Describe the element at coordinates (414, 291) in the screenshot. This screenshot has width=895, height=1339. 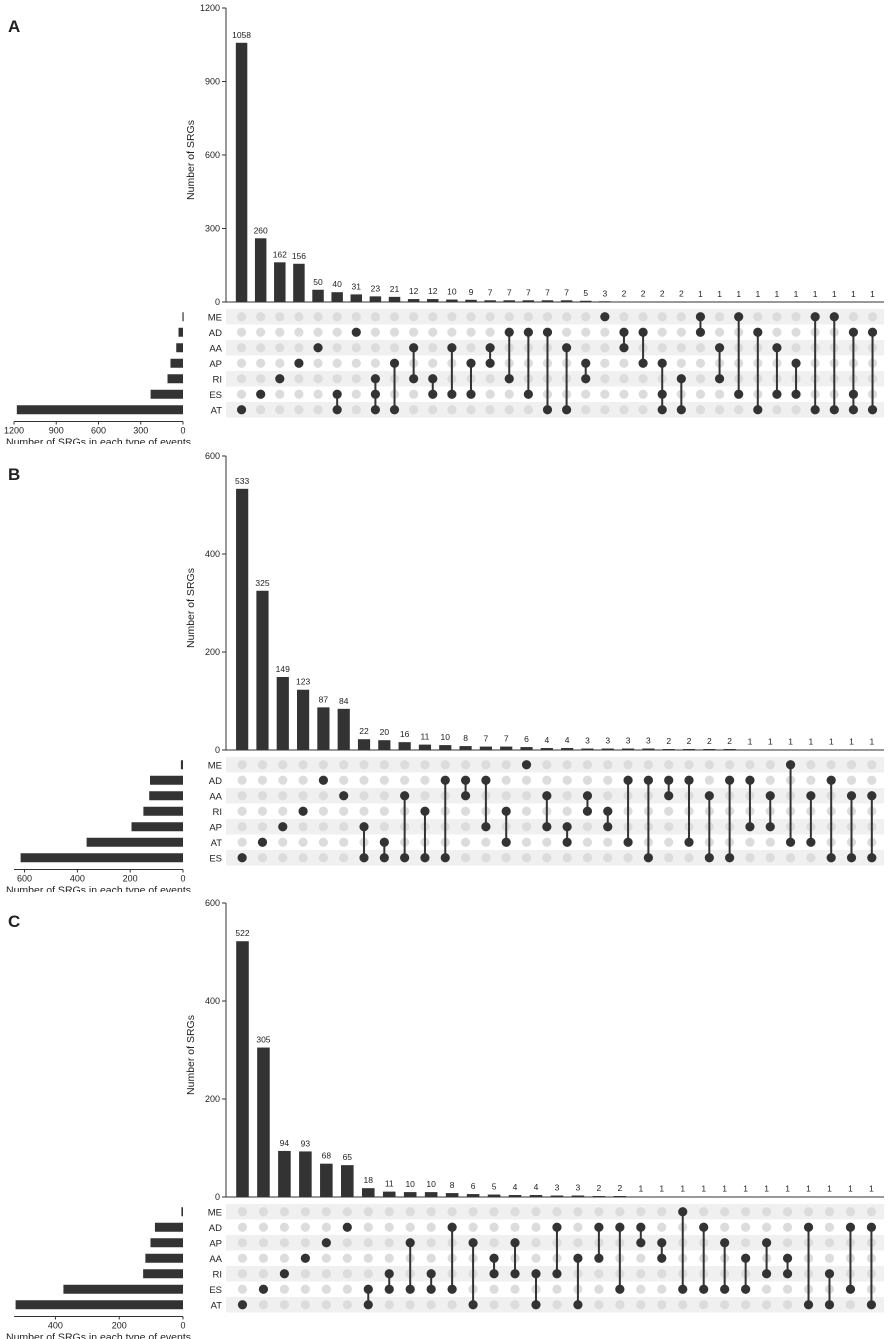
I see `intersection-bar-label: 12` at that location.